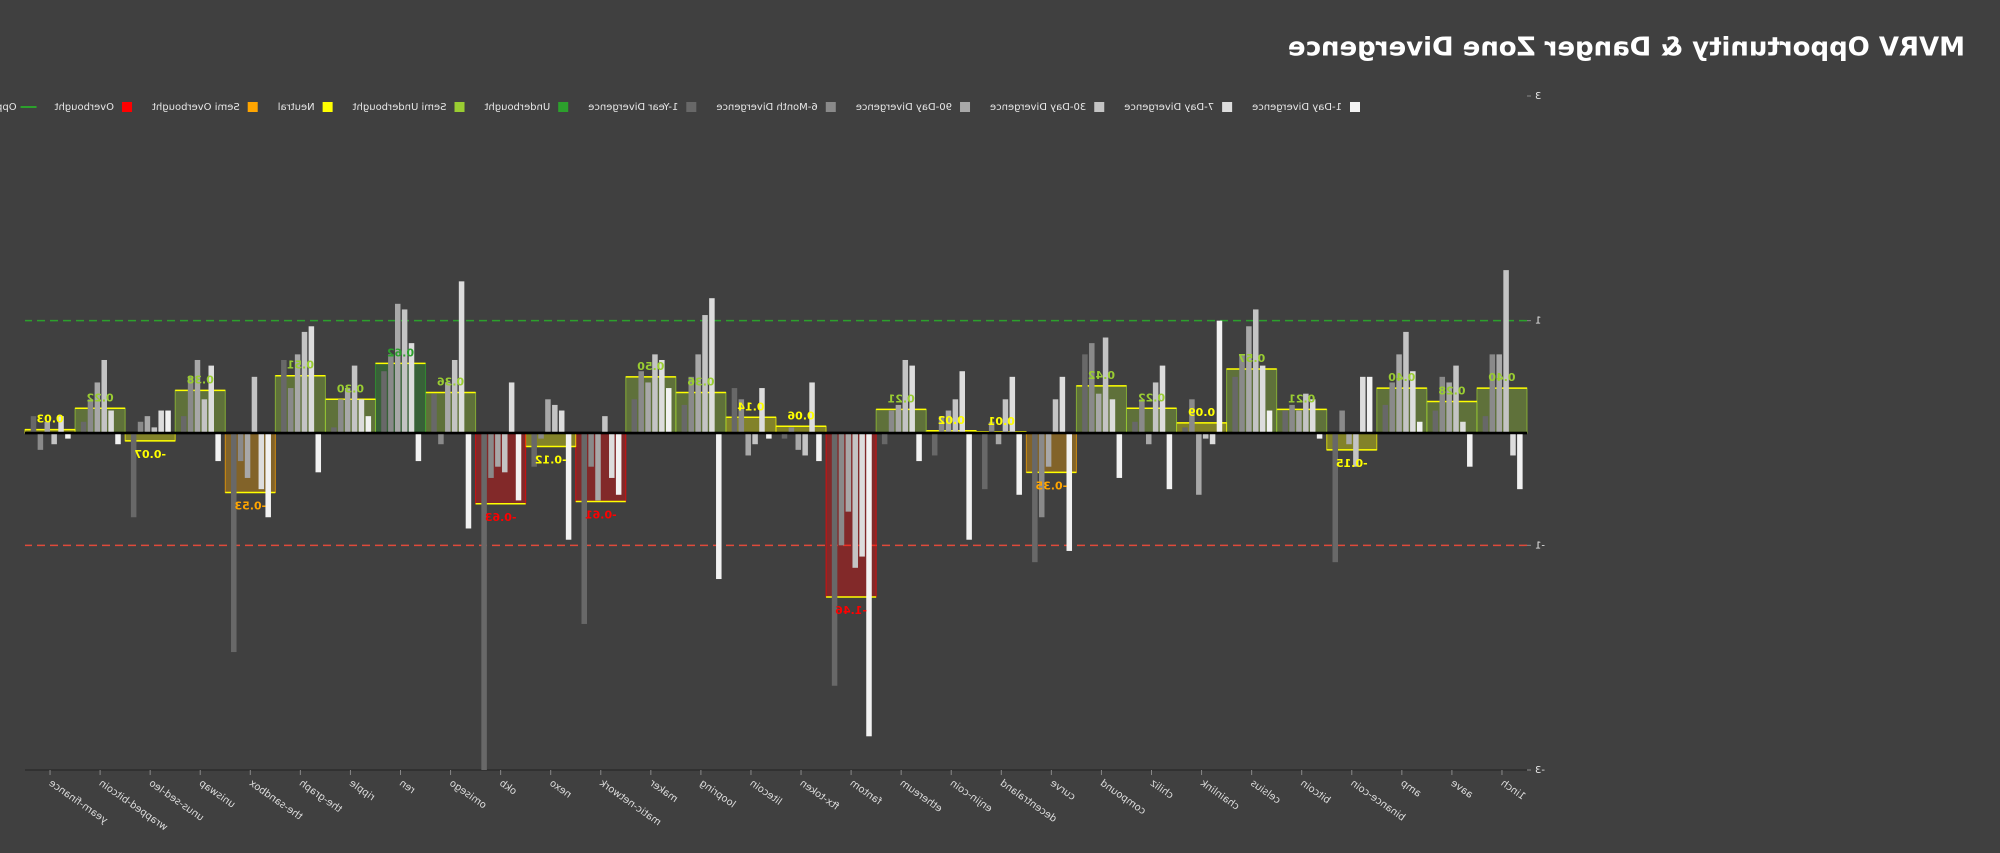  I want to click on value-label: 0.06, so click(800, 415).